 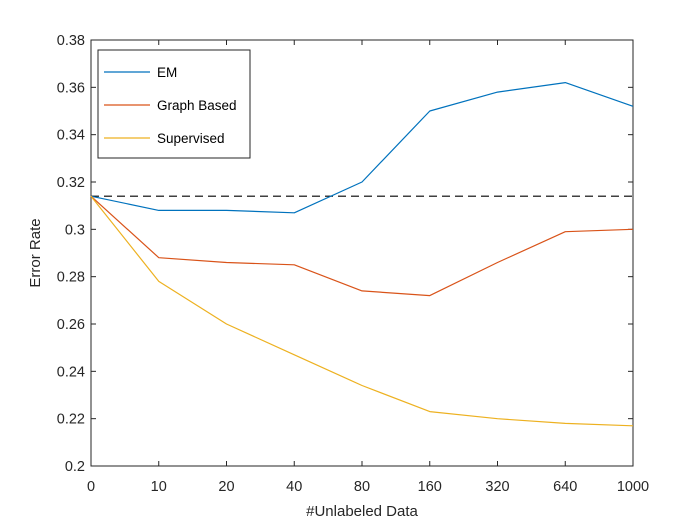 What do you see at coordinates (71, 88) in the screenshot?
I see `y-tick-label: 0.36` at bounding box center [71, 88].